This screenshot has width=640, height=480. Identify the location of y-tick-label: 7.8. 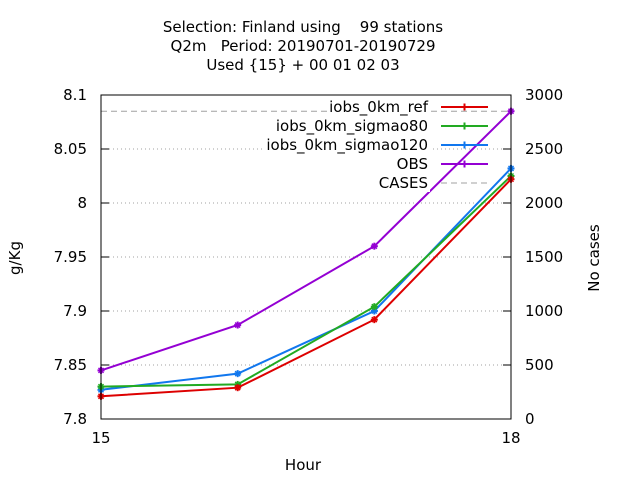
(75, 419).